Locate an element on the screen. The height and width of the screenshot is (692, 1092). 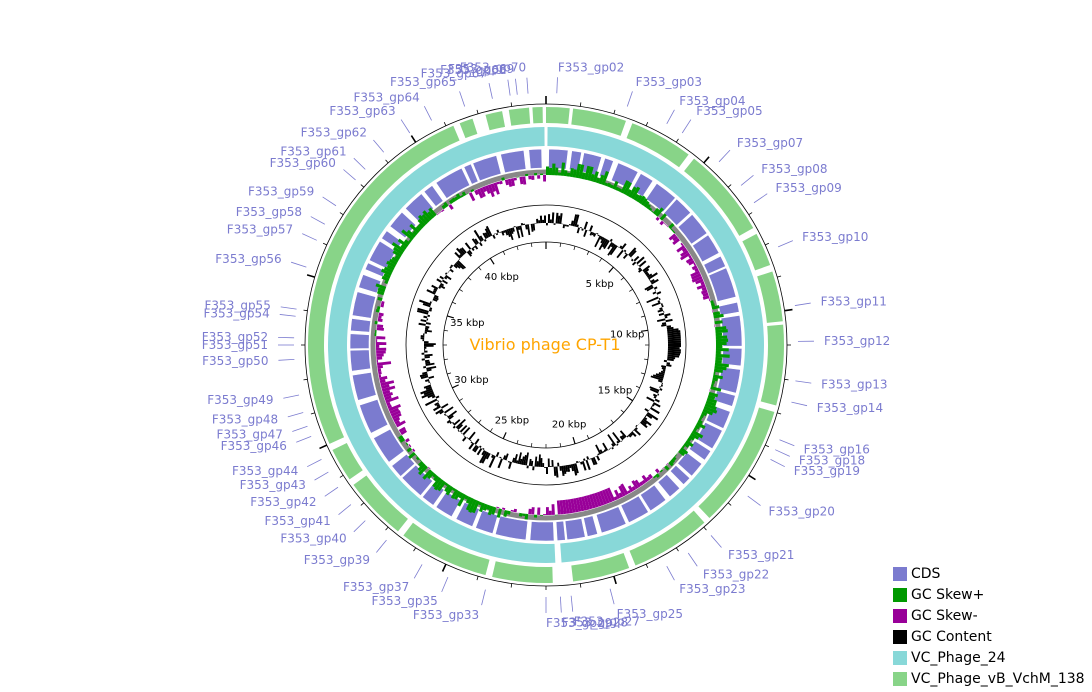
gene-label: F353_gp52 is located at coordinates (235, 337).